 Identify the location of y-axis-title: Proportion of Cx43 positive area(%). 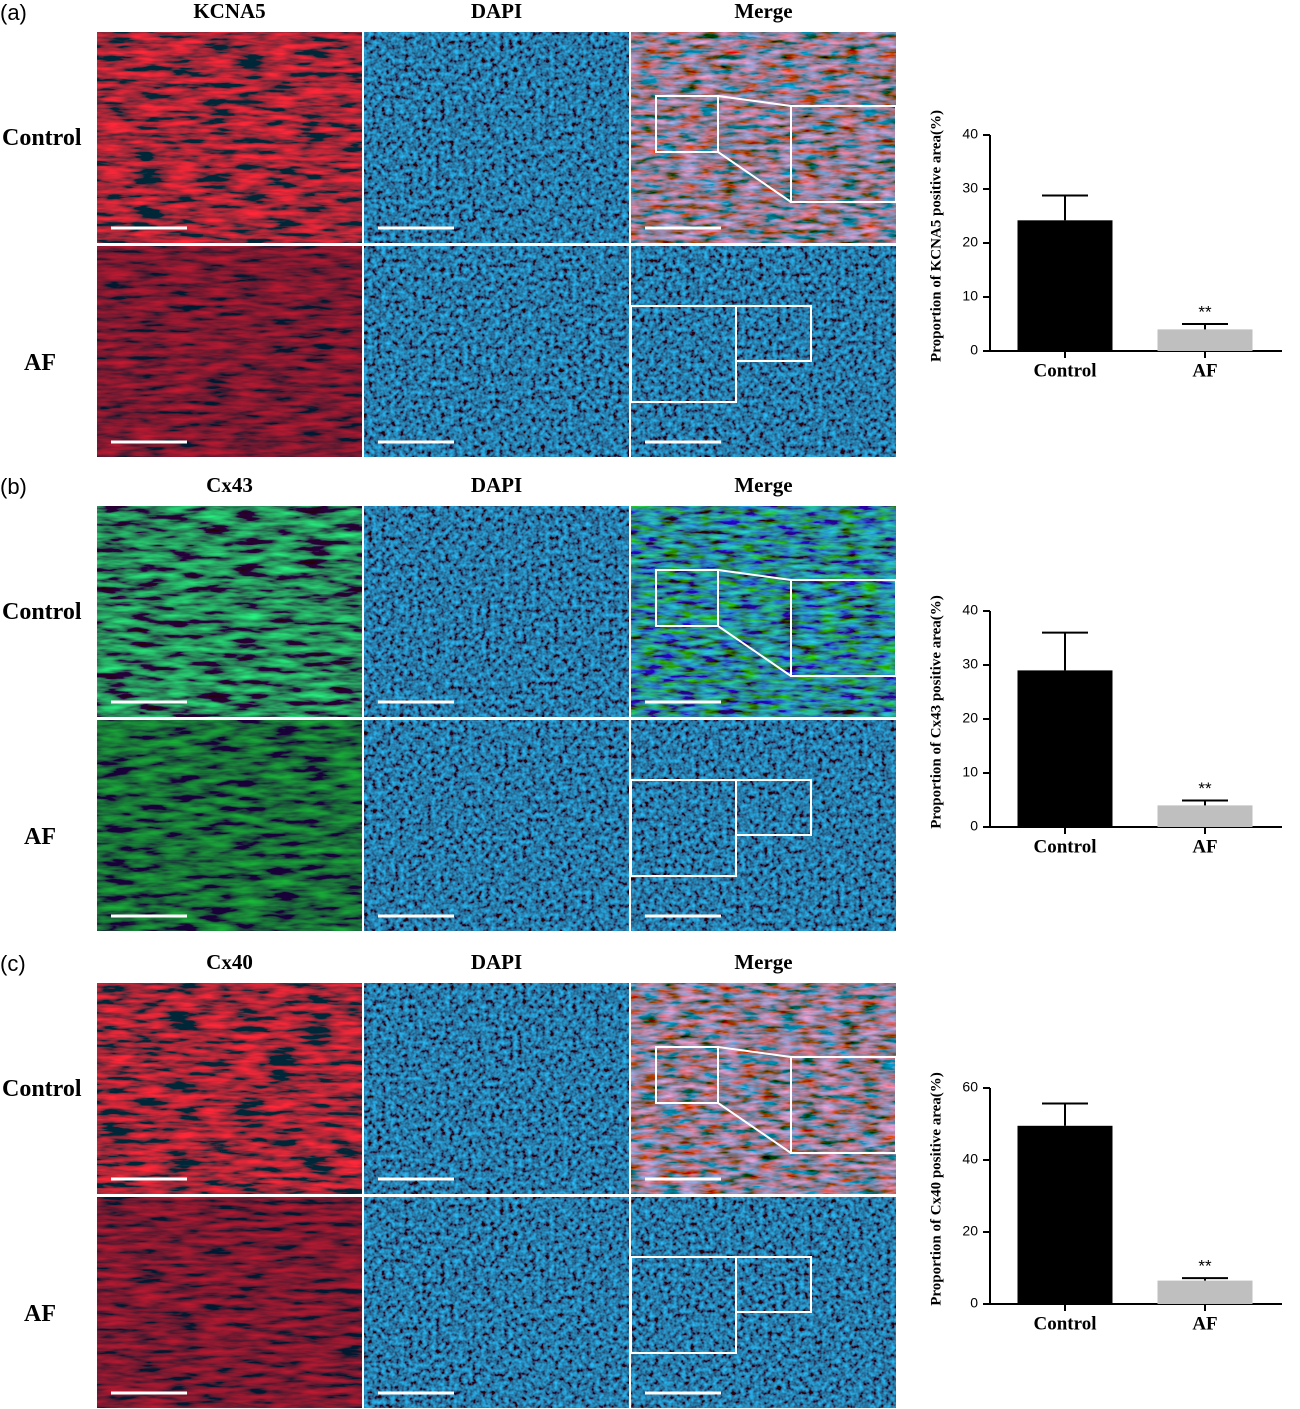
(936, 712).